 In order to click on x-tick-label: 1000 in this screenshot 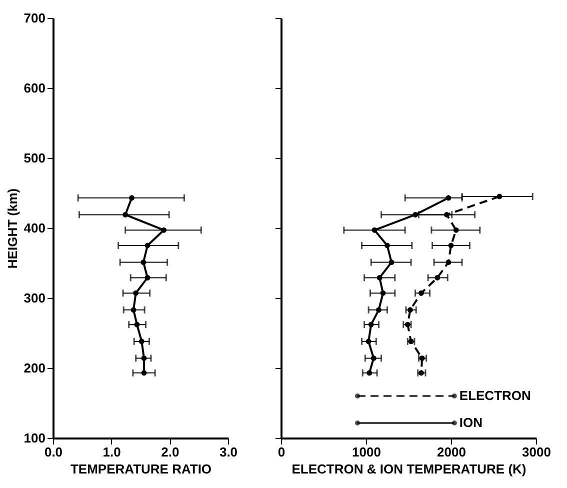, I will do `click(366, 452)`.